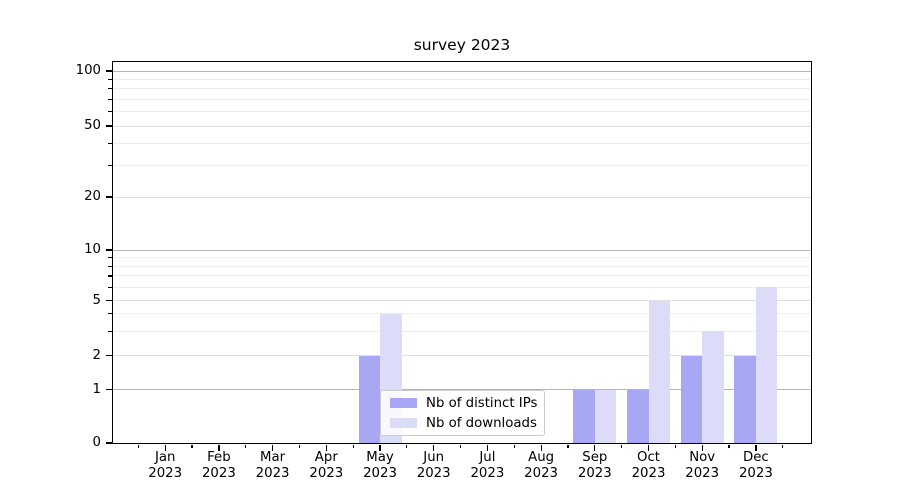 This screenshot has height=500, width=900. I want to click on x-label-line: Feb, so click(219, 457).